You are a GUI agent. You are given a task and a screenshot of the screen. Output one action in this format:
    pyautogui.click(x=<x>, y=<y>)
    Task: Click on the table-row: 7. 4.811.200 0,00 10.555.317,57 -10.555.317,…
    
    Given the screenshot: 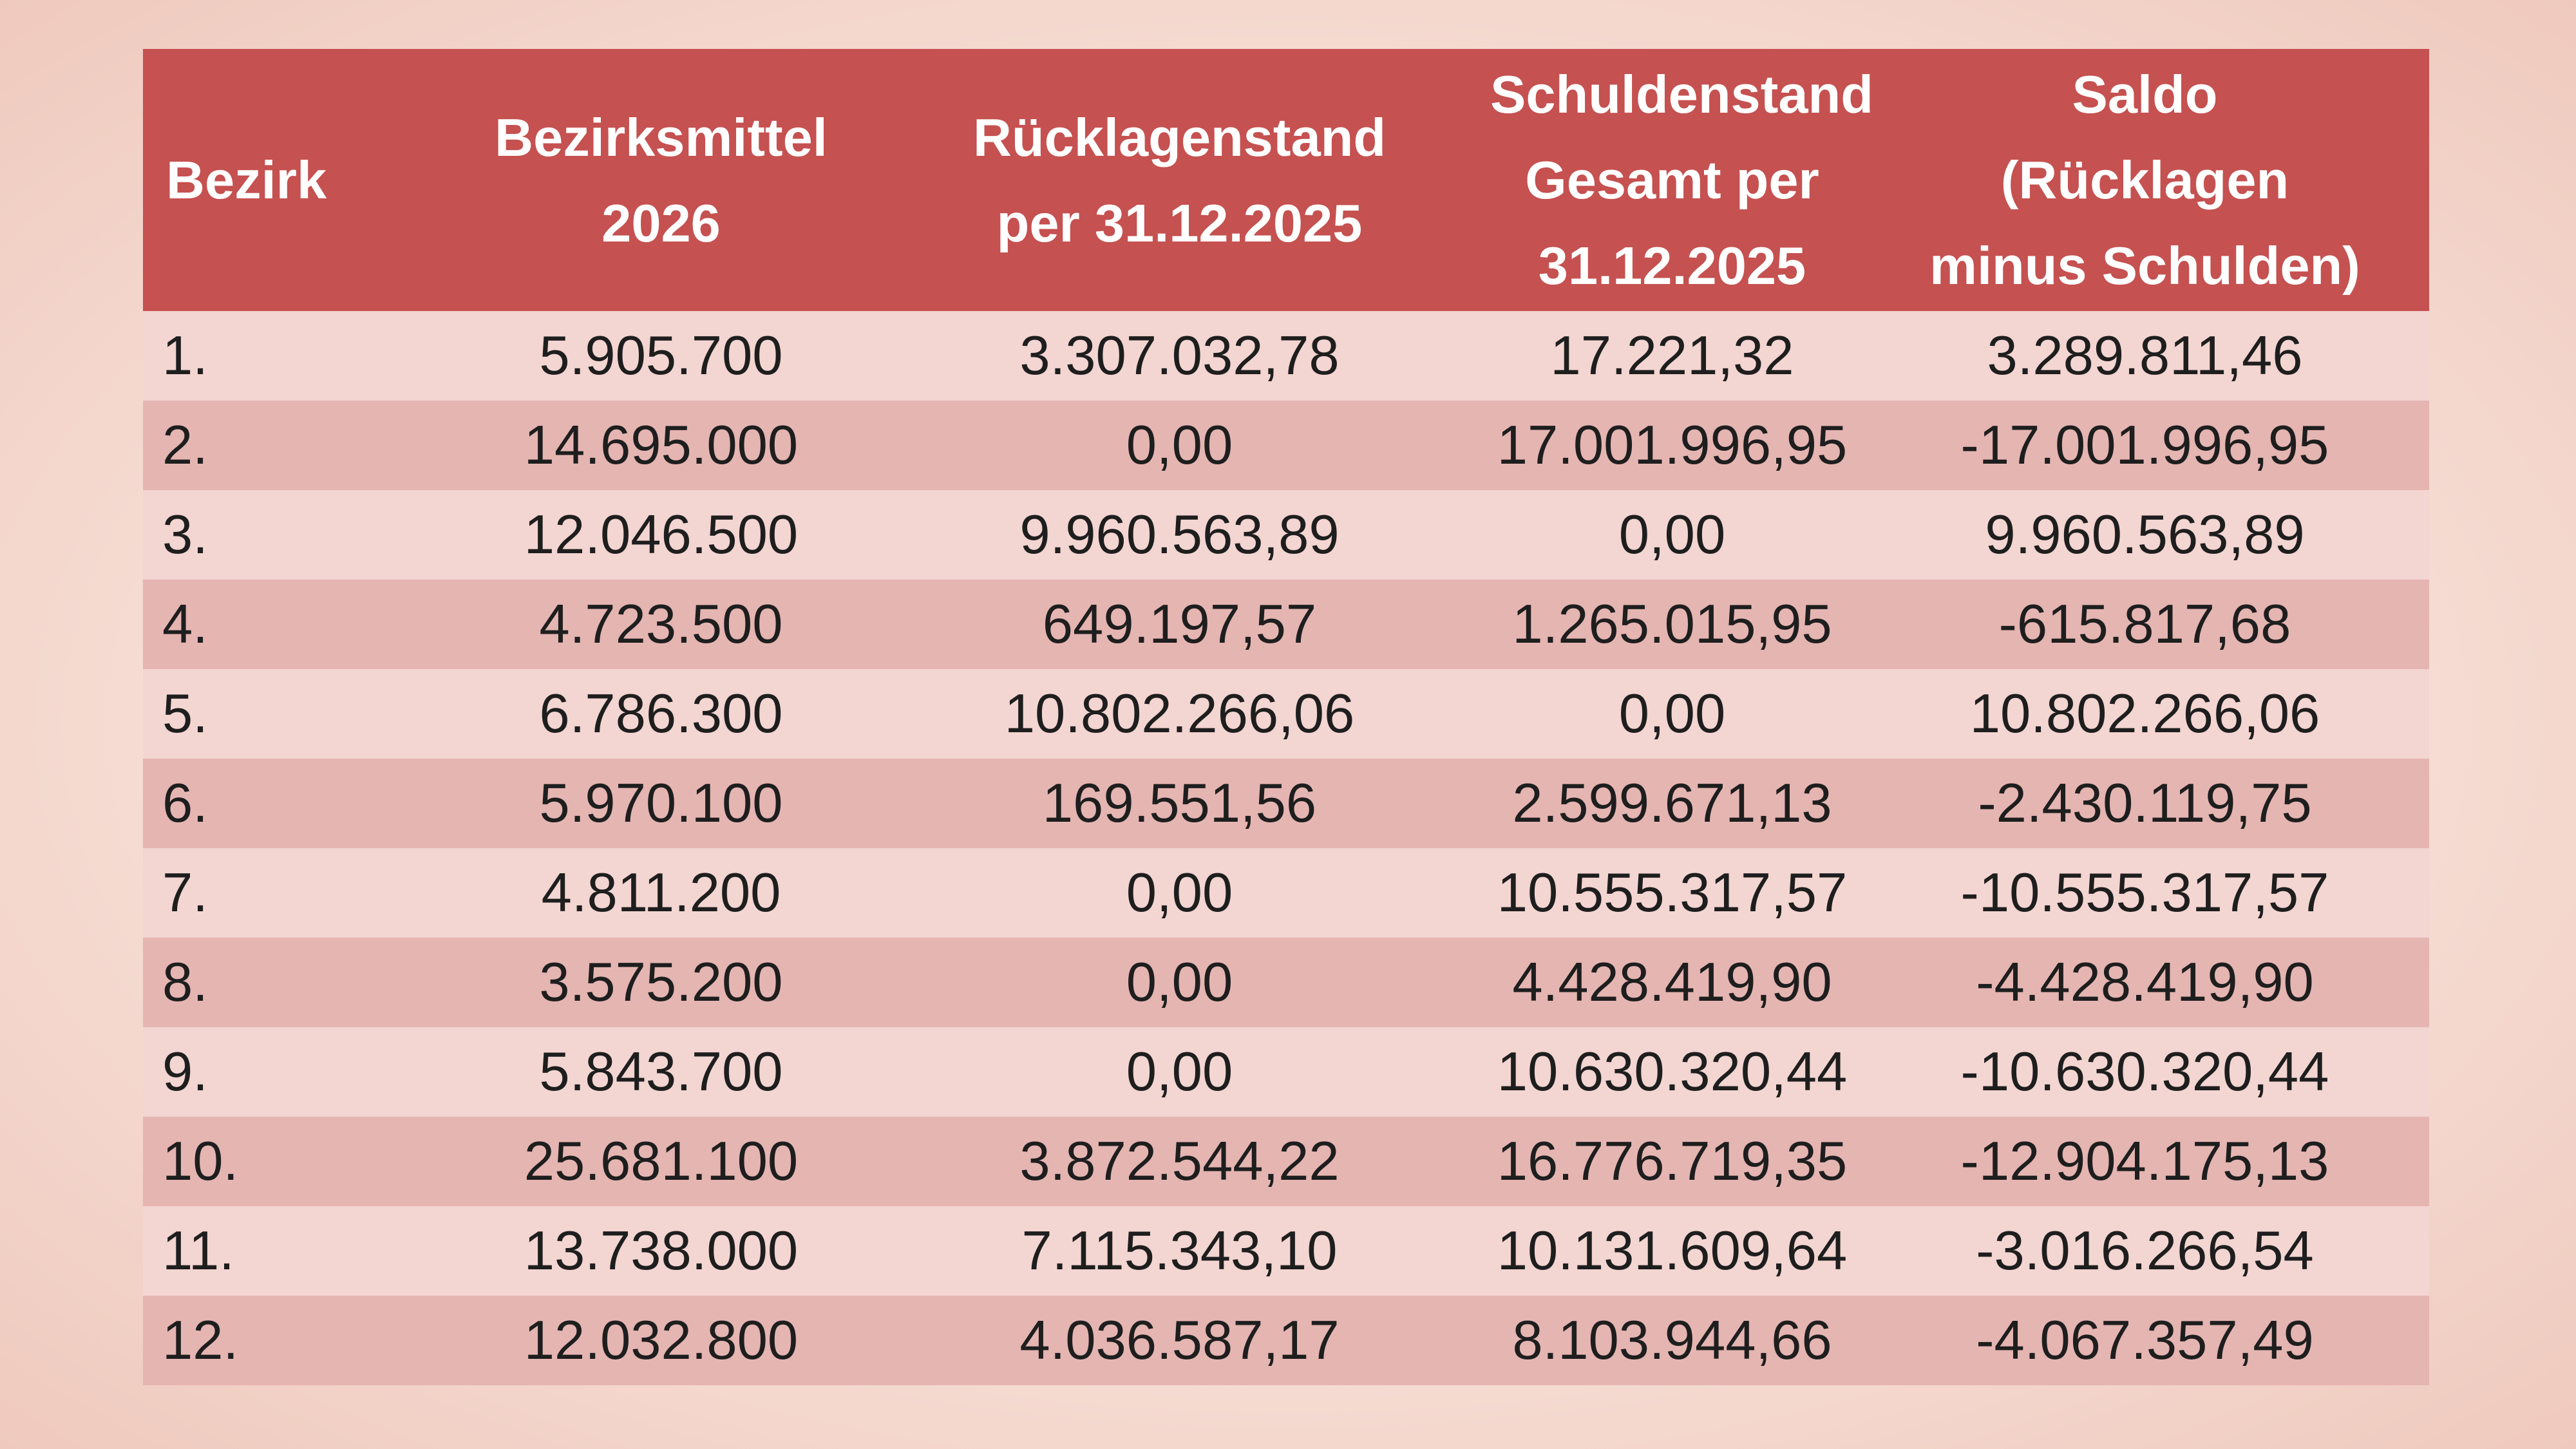 What is the action you would take?
    pyautogui.click(x=1286, y=893)
    